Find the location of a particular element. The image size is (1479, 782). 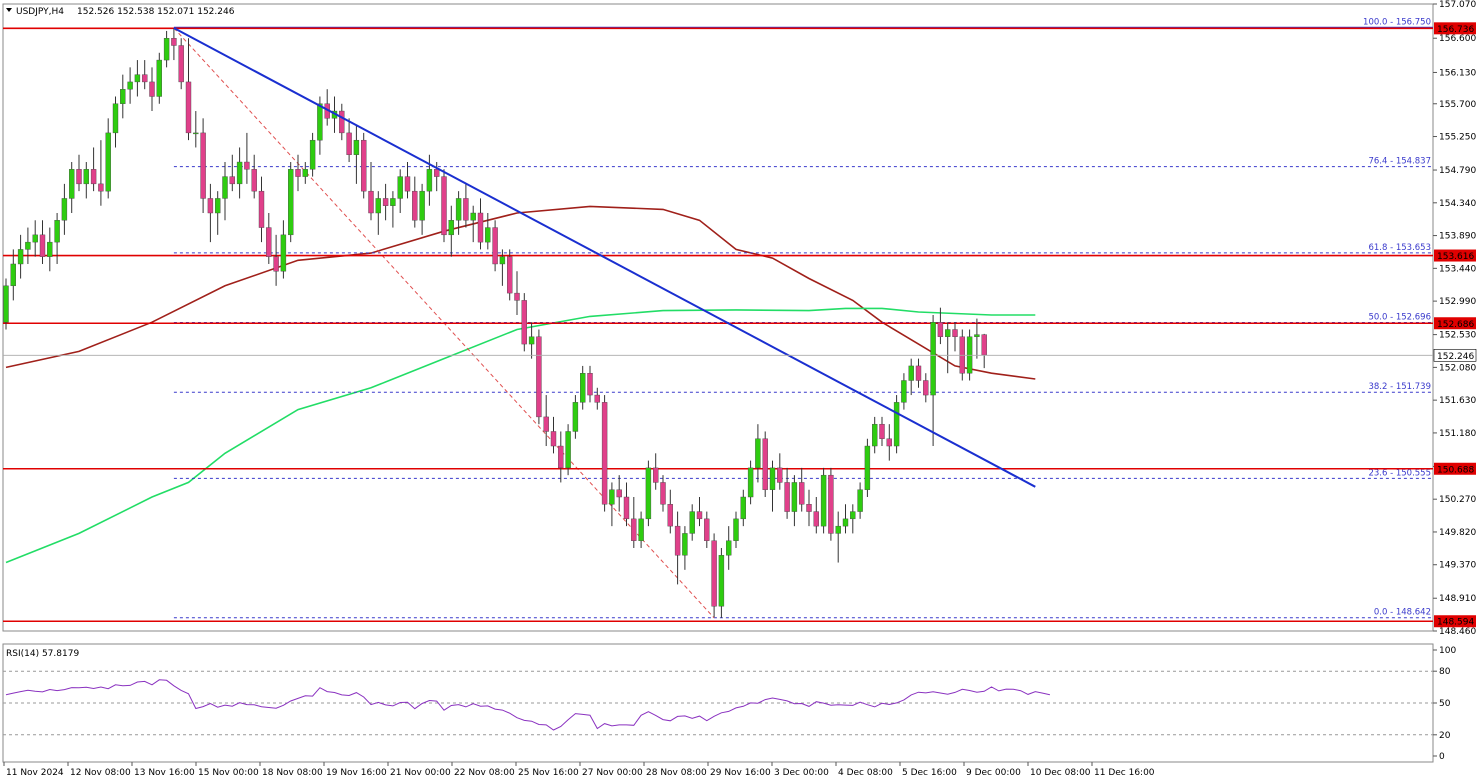

fib-level-label: 23.6 - 150.555 is located at coordinates (1399, 473).